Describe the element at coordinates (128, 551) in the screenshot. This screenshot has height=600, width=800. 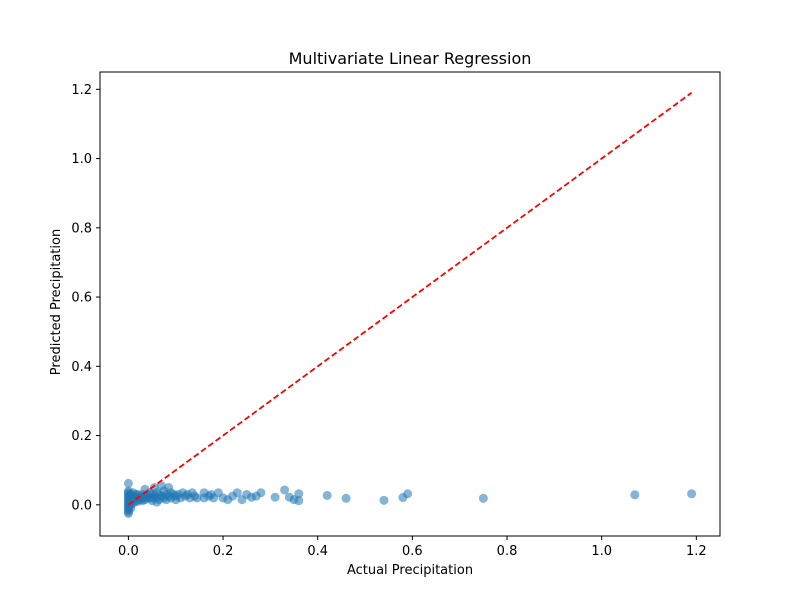
I see `x-tick-label: 0.0` at that location.